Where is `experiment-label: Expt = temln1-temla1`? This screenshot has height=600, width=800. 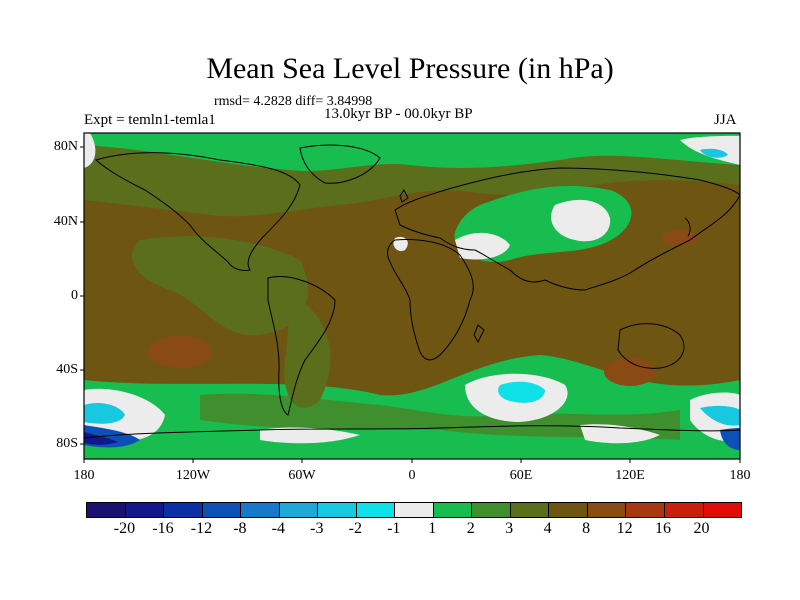 experiment-label: Expt = temln1-temla1 is located at coordinates (150, 120).